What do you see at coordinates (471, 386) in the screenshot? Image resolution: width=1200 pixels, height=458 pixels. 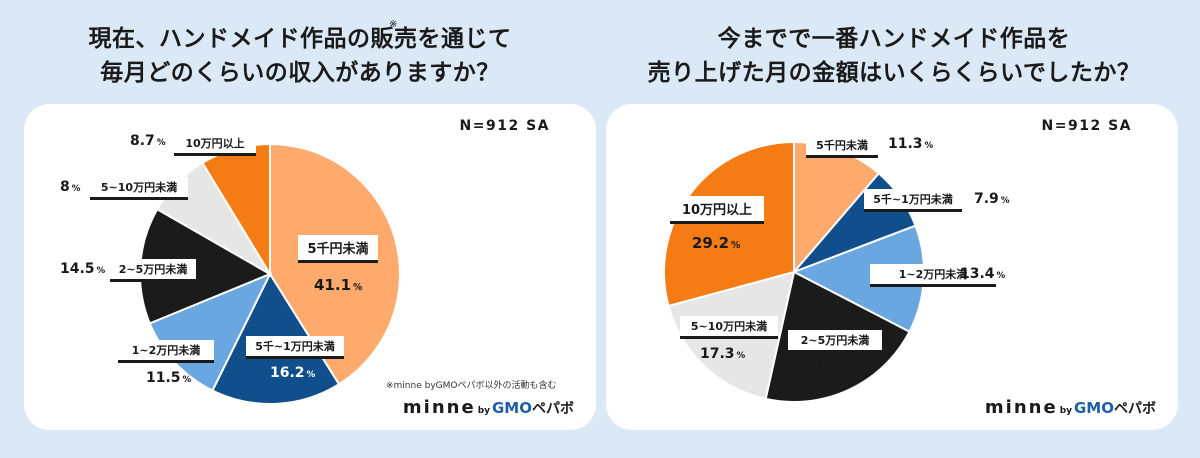 I see `footnote: ※minne byGMOペパボ以外の活動も含む` at bounding box center [471, 386].